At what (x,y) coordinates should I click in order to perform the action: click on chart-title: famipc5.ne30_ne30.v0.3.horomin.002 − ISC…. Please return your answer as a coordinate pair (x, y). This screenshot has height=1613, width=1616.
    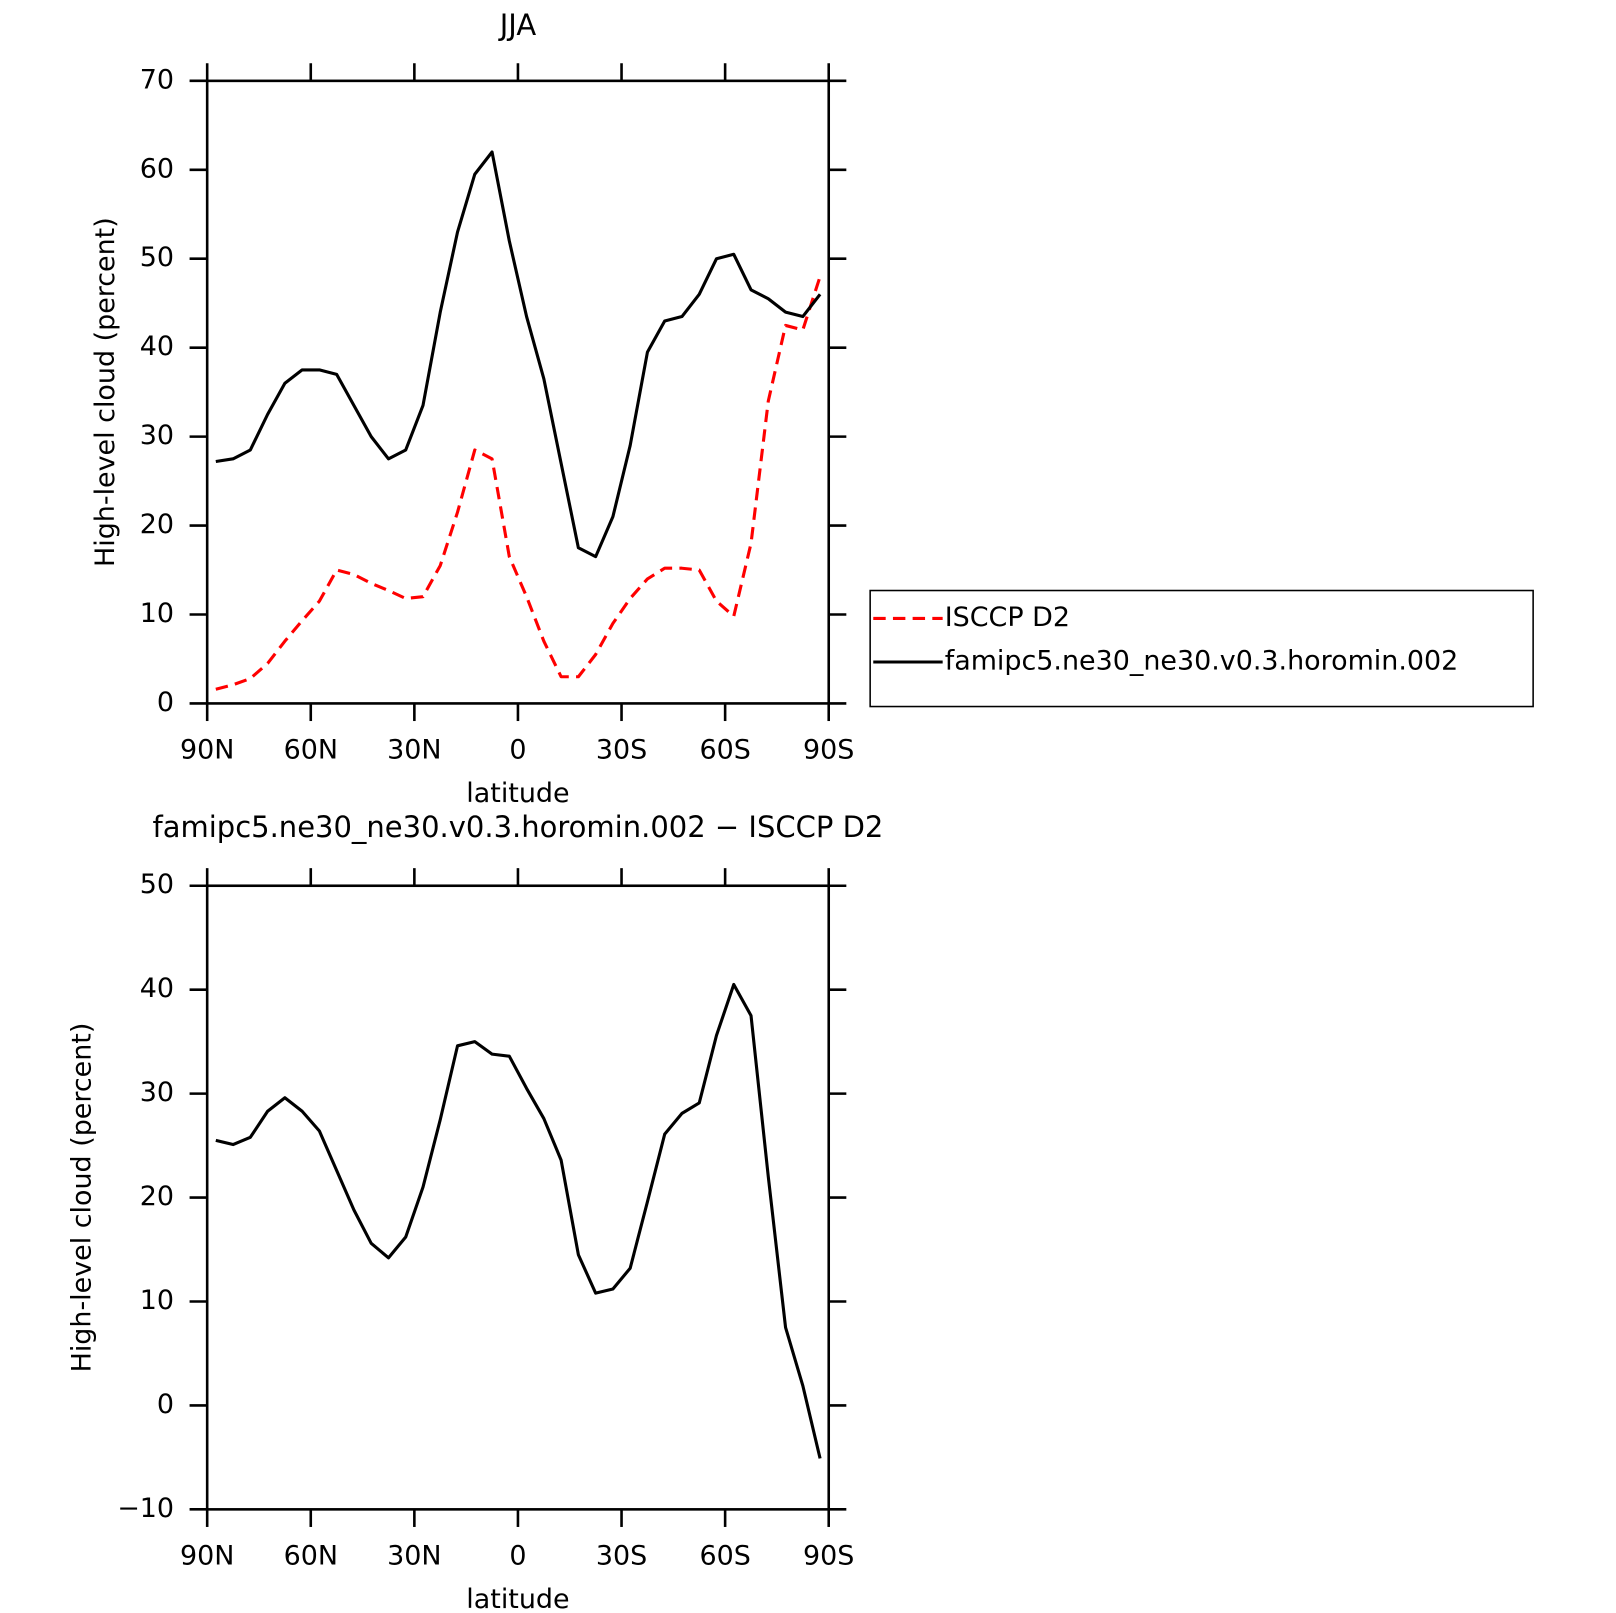
    Looking at the image, I should click on (518, 827).